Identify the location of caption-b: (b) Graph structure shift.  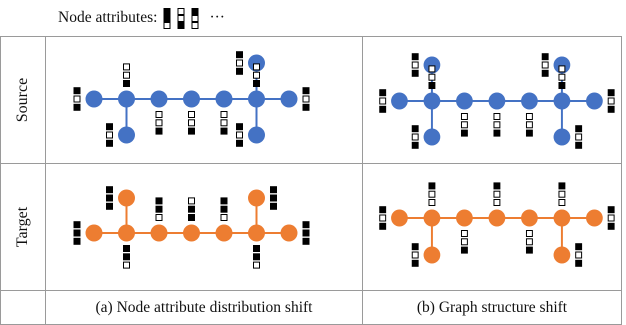
(492, 307).